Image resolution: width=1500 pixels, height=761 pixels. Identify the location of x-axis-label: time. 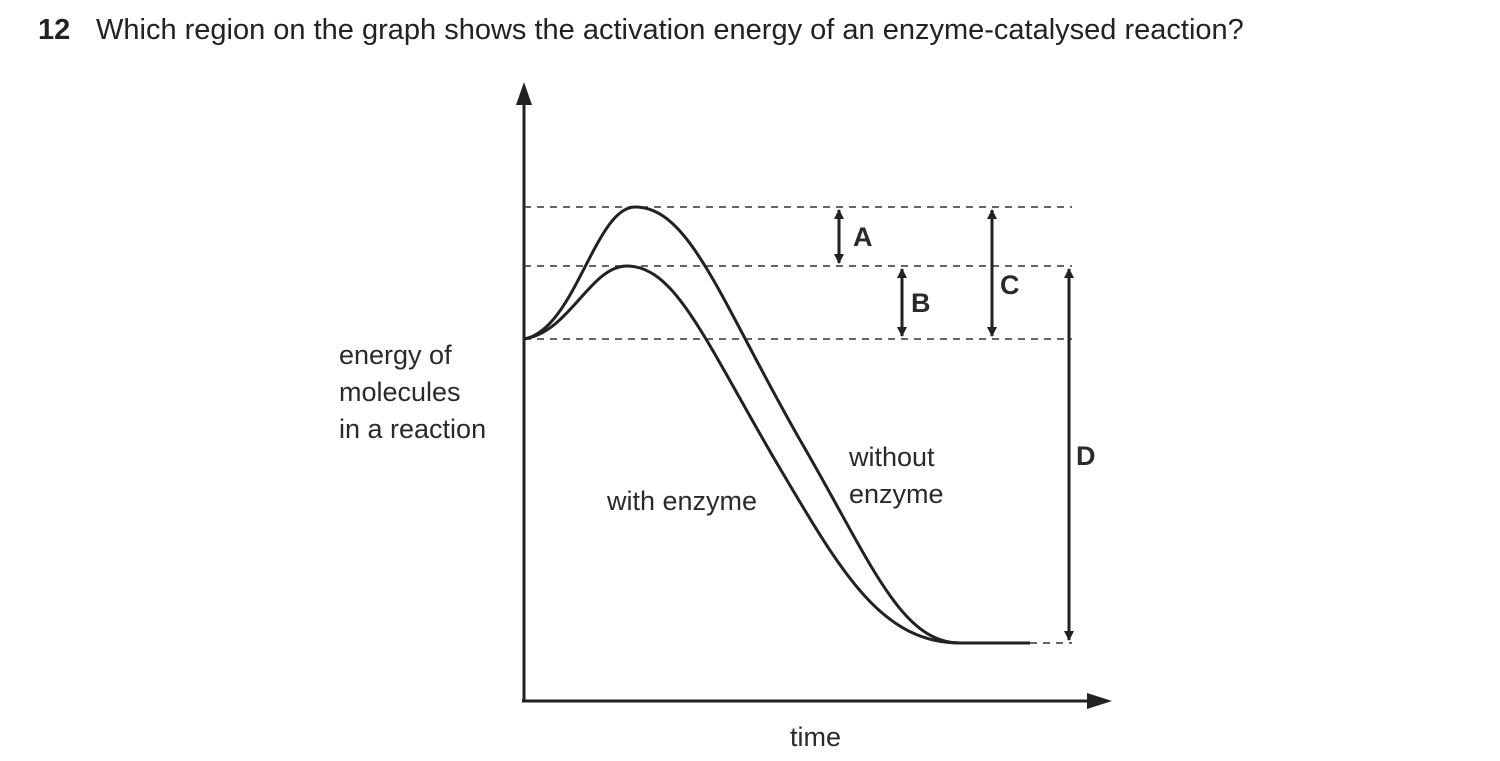
(815, 737).